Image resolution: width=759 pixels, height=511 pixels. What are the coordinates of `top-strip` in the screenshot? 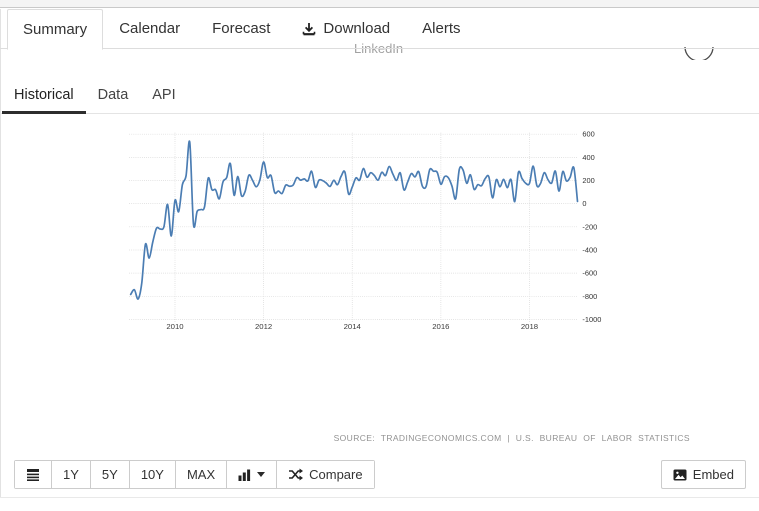 It's located at (379, 4).